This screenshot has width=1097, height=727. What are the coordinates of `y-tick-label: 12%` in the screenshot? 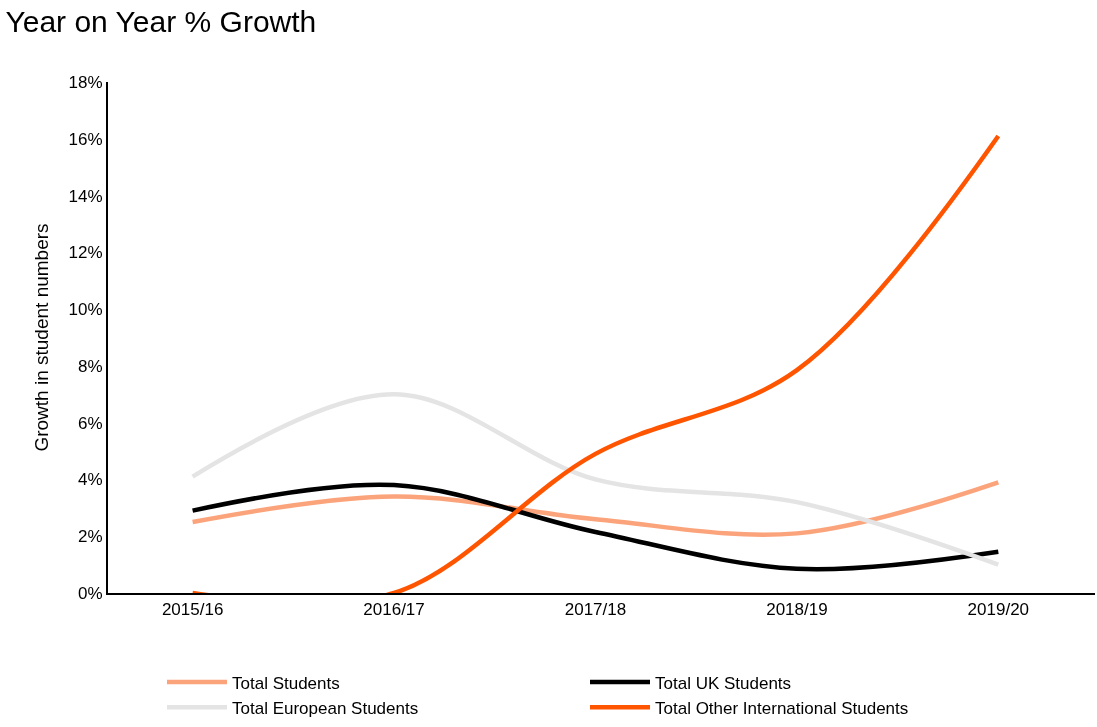 It's located at (85, 253).